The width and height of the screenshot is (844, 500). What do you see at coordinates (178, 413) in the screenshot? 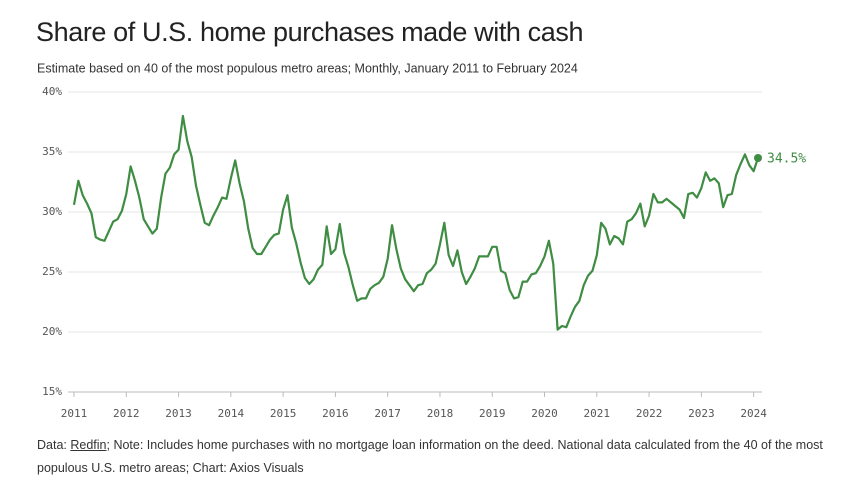
I see `x-tick-label: 2013` at bounding box center [178, 413].